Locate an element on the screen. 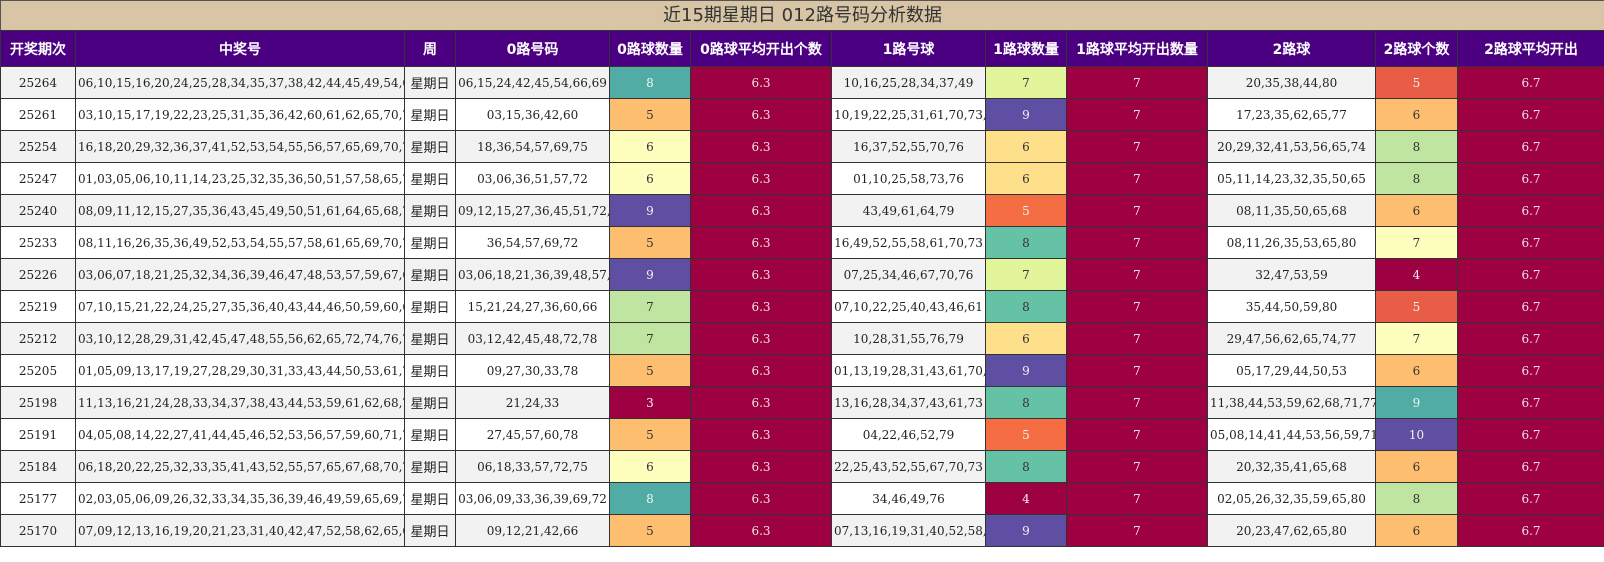 Image resolution: width=1604 pixels, height=562 pixels. route1-numbers-cell: 07,10,22,25,40,43,46,61 is located at coordinates (908, 306).